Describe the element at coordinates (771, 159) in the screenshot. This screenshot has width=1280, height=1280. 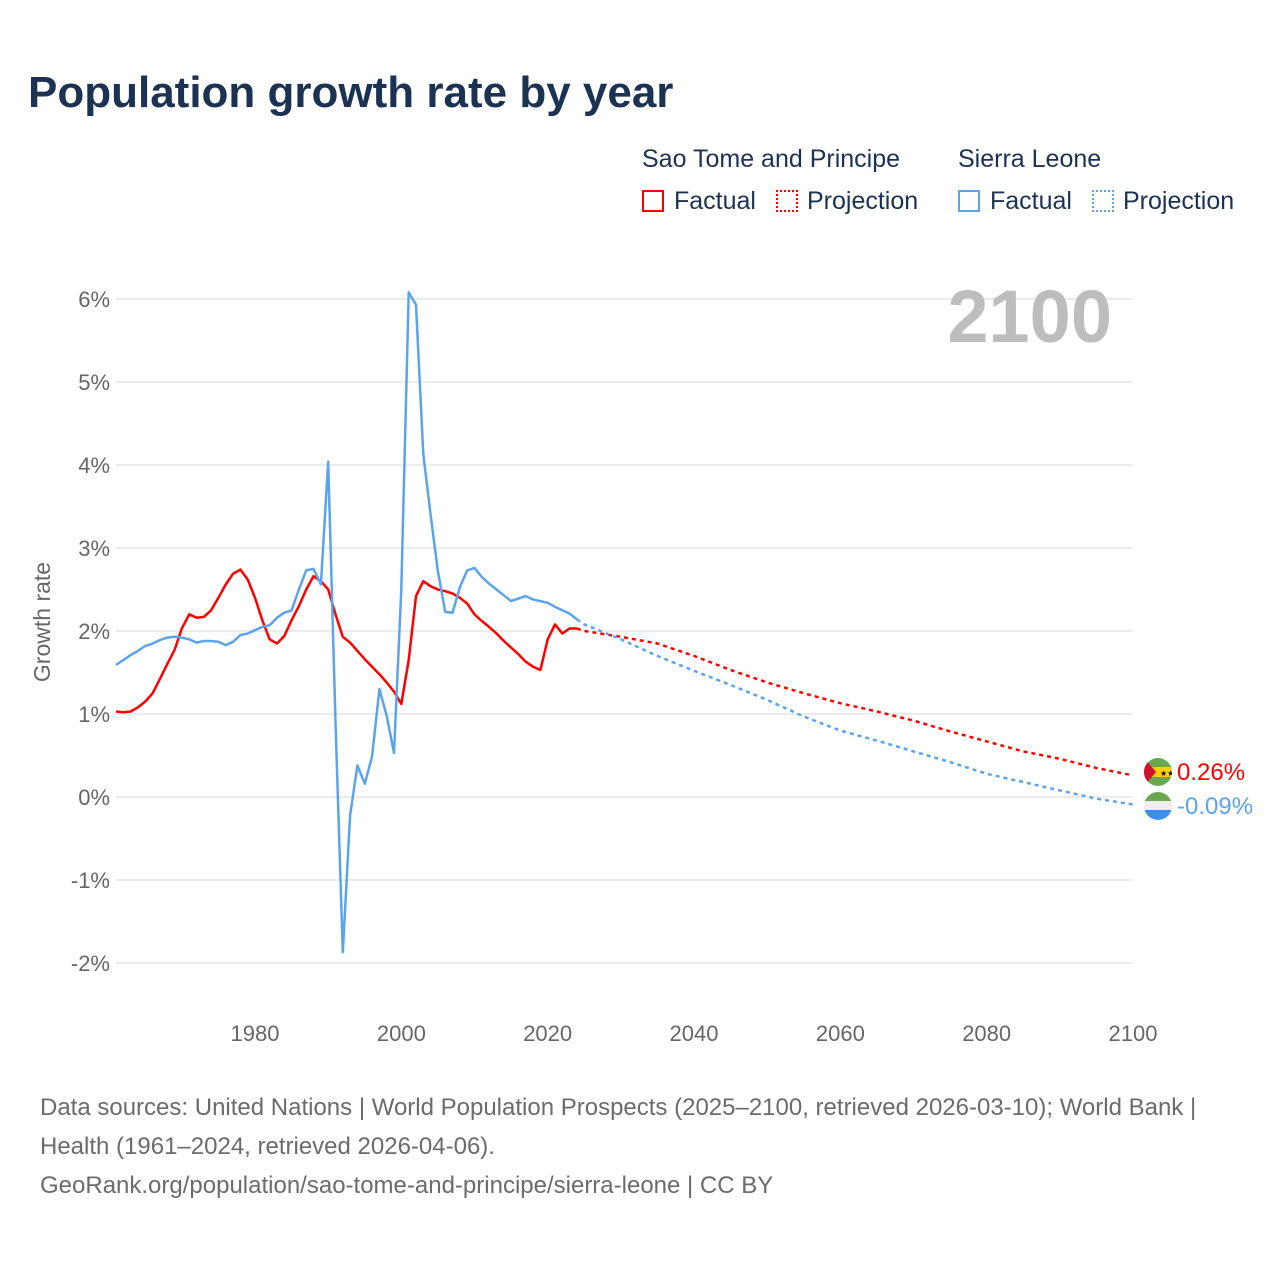
I see `legend-group-stp: Sao Tome and Principe` at that location.